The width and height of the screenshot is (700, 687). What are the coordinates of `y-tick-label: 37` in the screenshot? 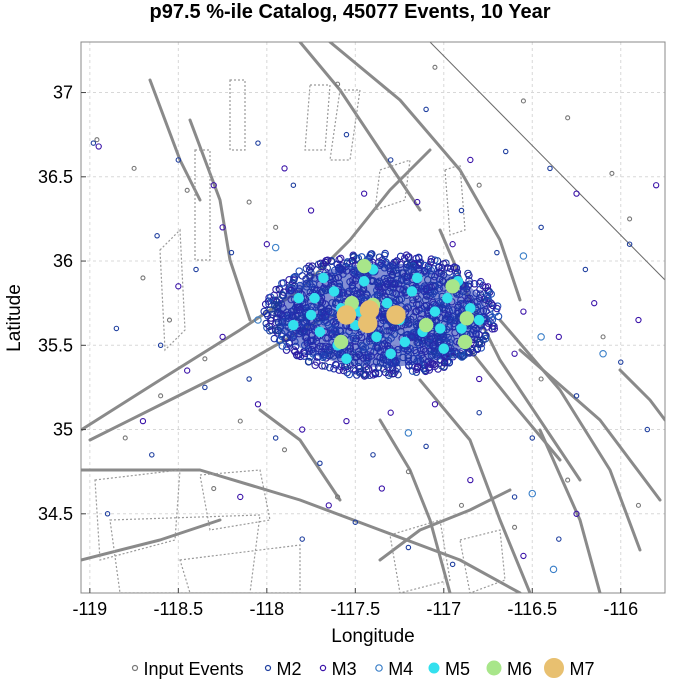 It's located at (63, 93).